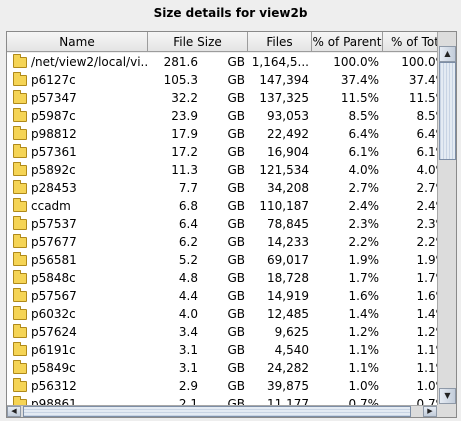  Describe the element at coordinates (284, 206) in the screenshot. I see `row-files: 110,187` at that location.